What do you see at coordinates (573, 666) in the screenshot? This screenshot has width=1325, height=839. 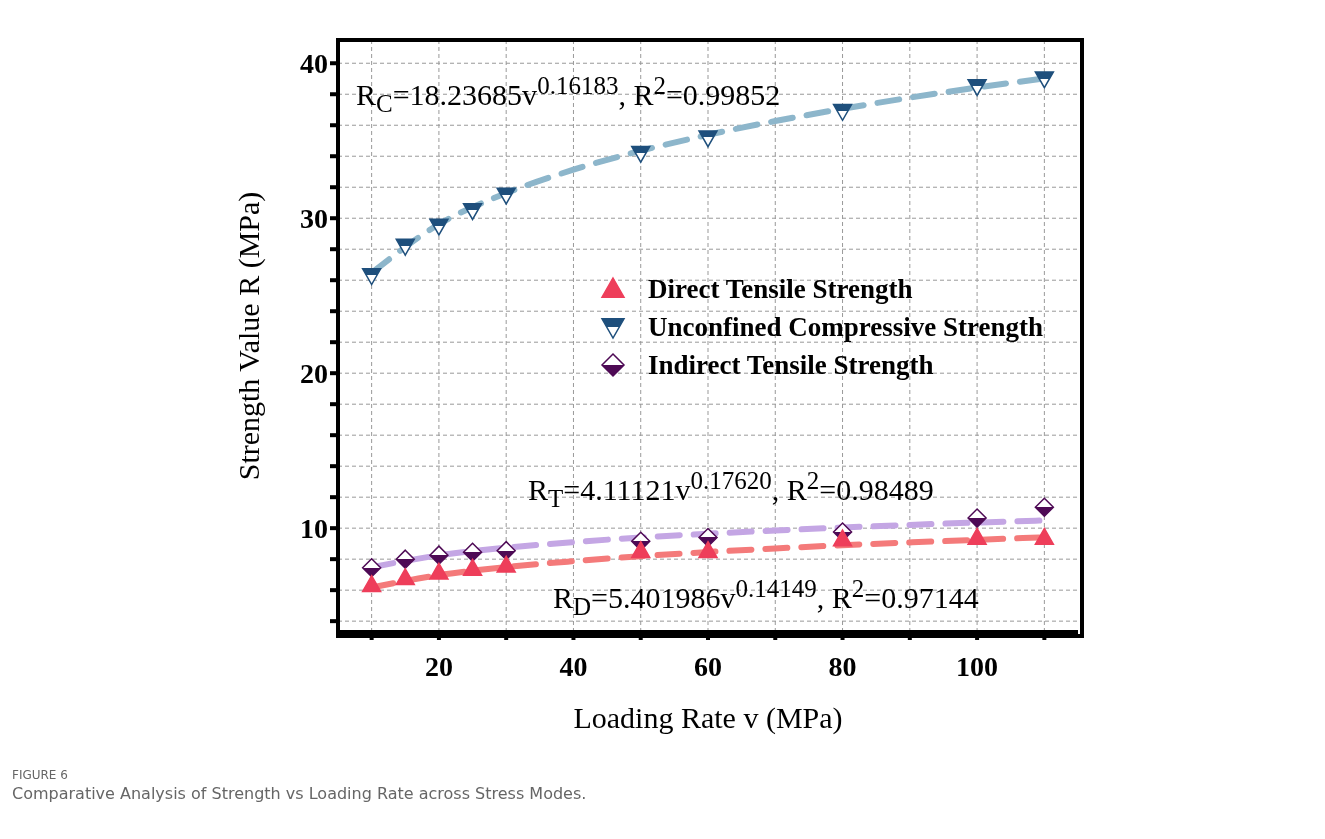 I see `x-tick-label: 40` at bounding box center [573, 666].